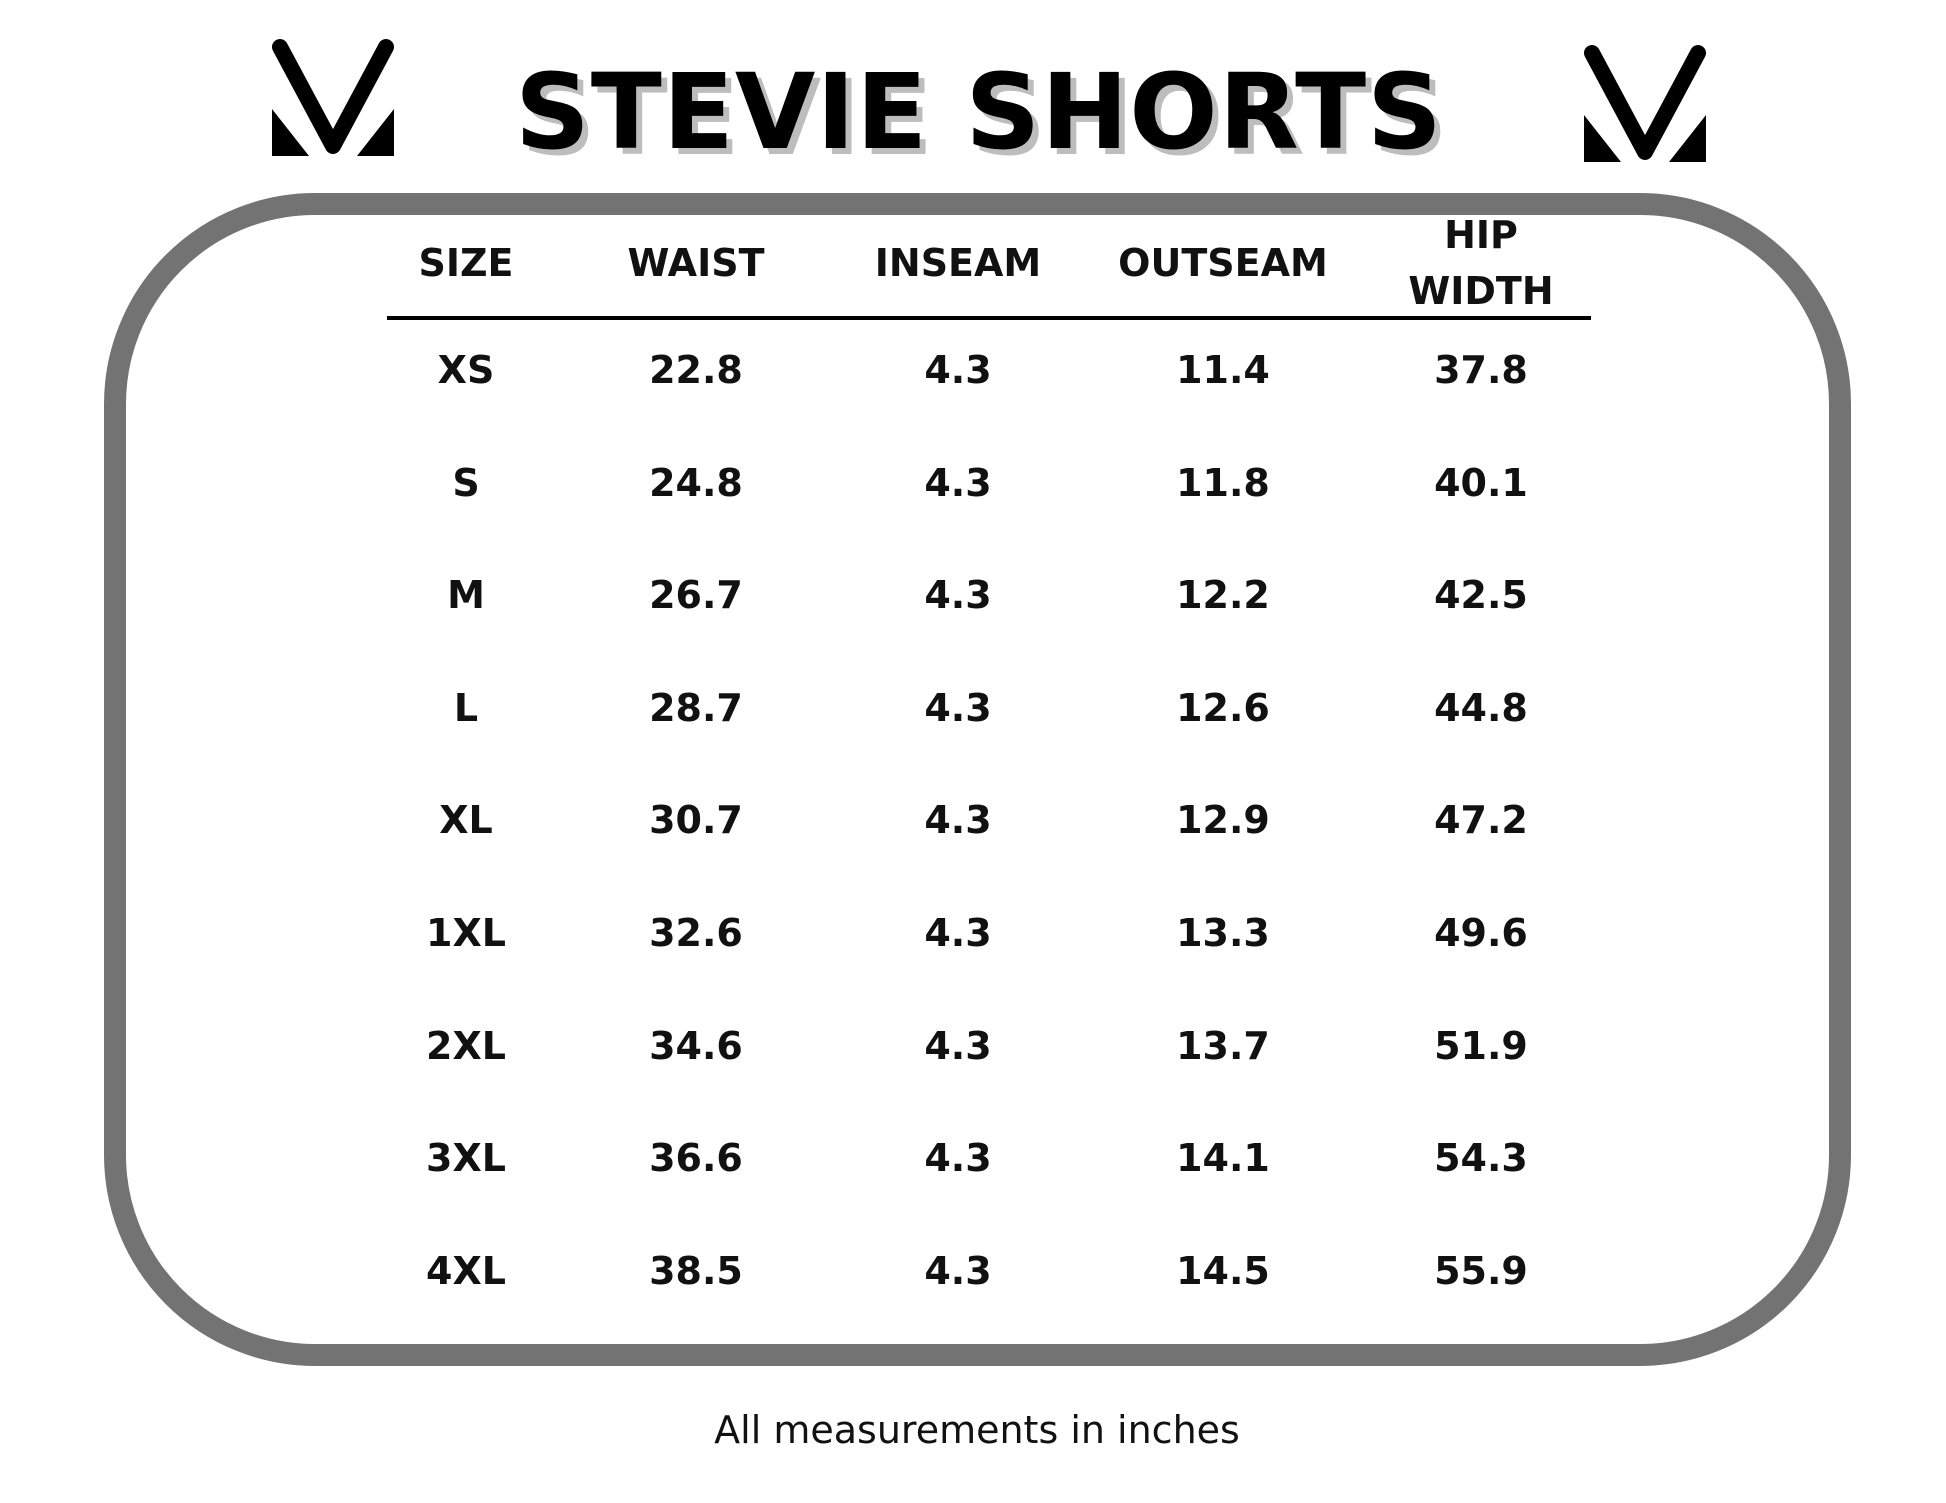 Image resolution: width=1946 pixels, height=1503 pixels. I want to click on size-cell: XS, so click(466, 370).